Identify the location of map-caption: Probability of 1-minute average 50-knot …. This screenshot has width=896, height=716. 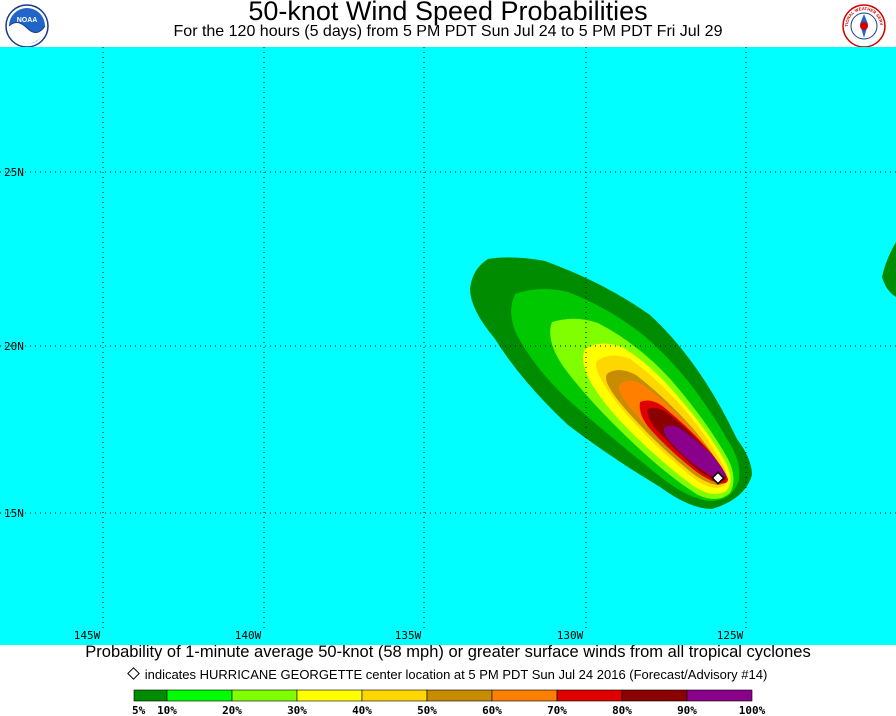
(448, 652).